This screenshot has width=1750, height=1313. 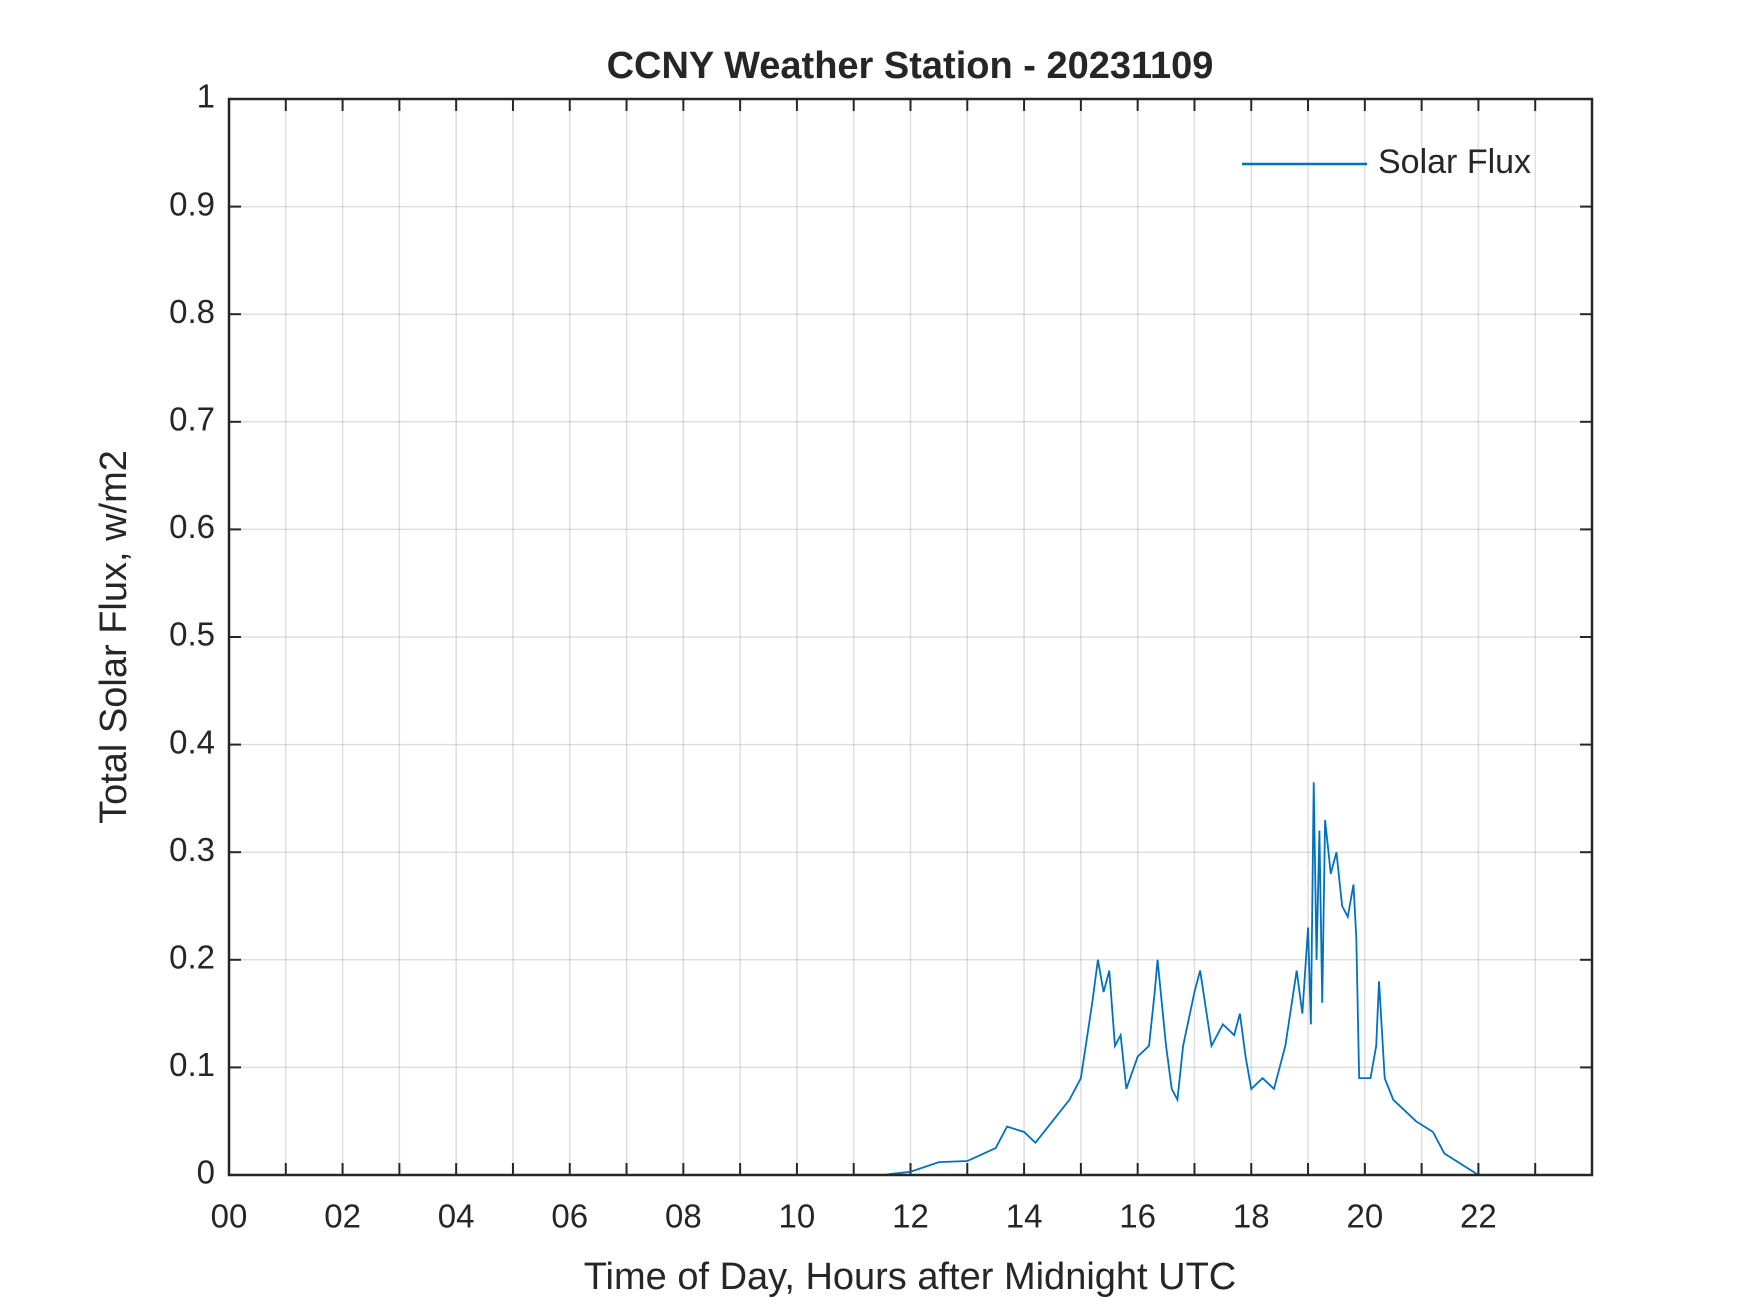 What do you see at coordinates (192, 741) in the screenshot?
I see `y-tick-label: 0.4` at bounding box center [192, 741].